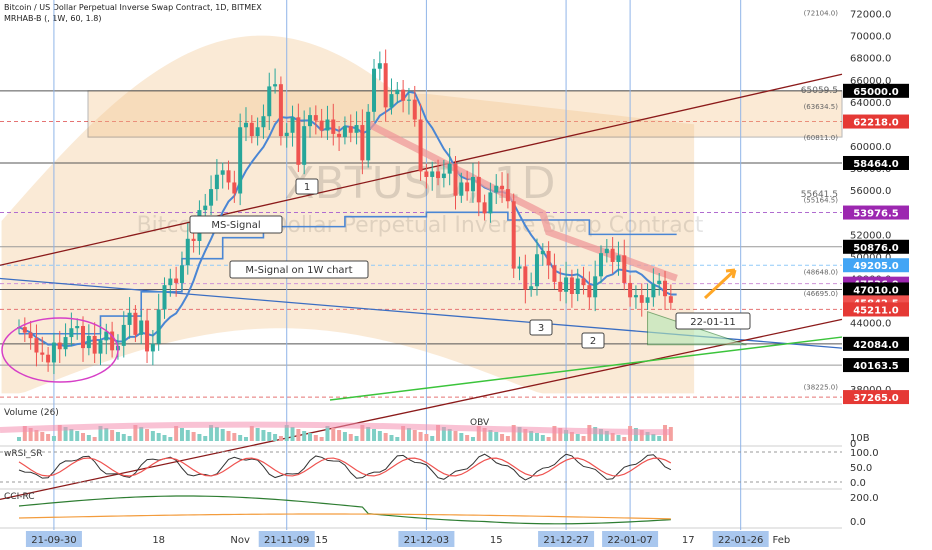 The height and width of the screenshot is (550, 932). Describe the element at coordinates (465, 114) in the screenshot. I see `resistance-zone` at that location.